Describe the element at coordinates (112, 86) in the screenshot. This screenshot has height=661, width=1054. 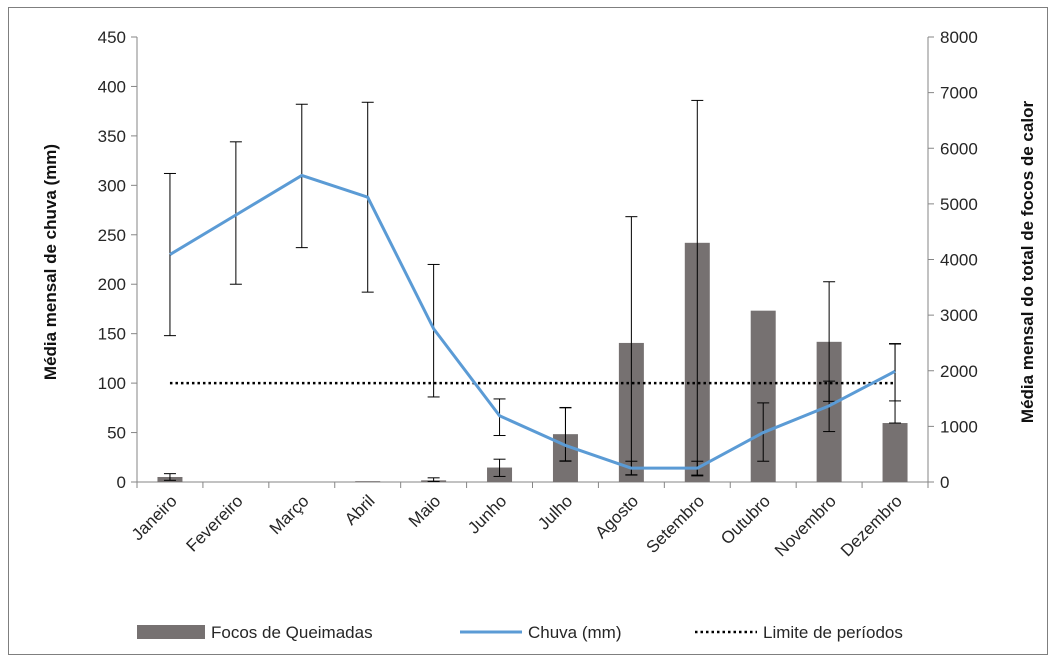
I see `y-left-tick-label: 400` at that location.